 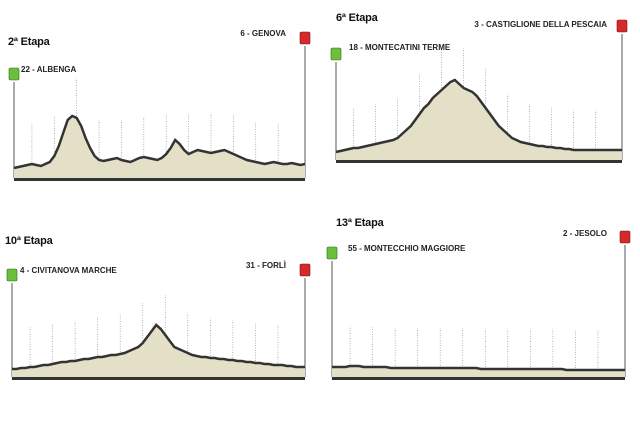 What do you see at coordinates (357, 18) in the screenshot?
I see `stage-title: 6ª Etapa` at bounding box center [357, 18].